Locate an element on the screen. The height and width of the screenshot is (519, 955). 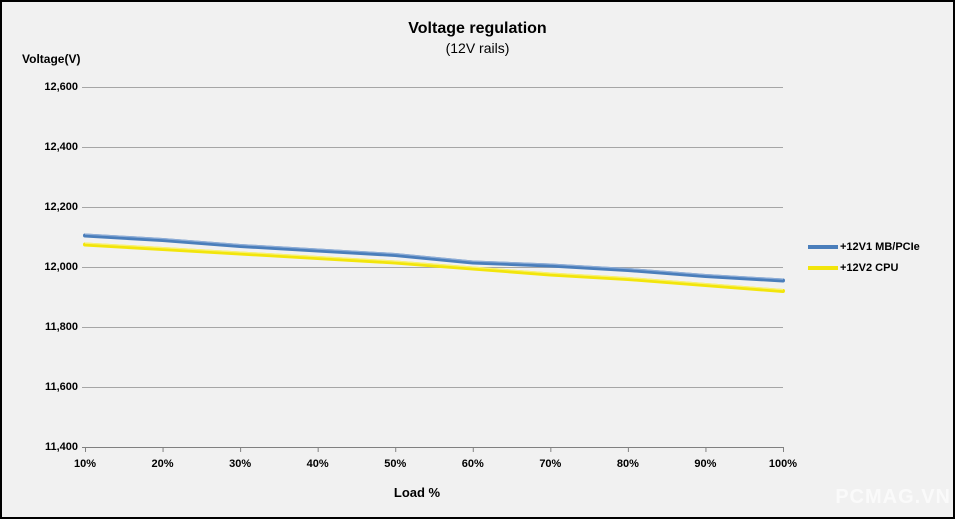
legend-item: +12V1 MB/PCIe is located at coordinates (864, 247).